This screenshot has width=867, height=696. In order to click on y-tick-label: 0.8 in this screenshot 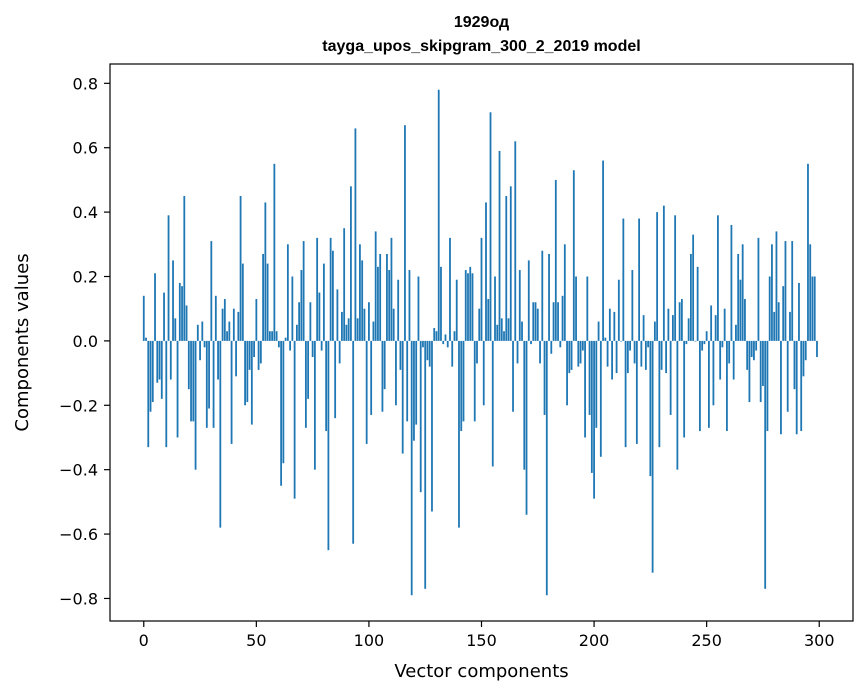, I will do `click(85, 83)`.